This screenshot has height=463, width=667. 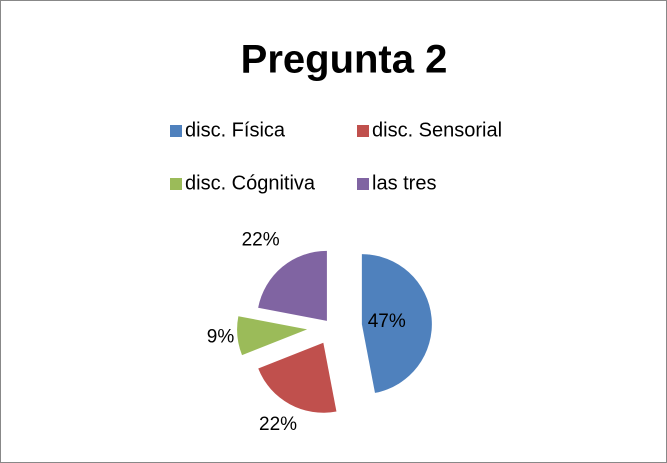 I want to click on data-label: 47%, so click(x=387, y=321).